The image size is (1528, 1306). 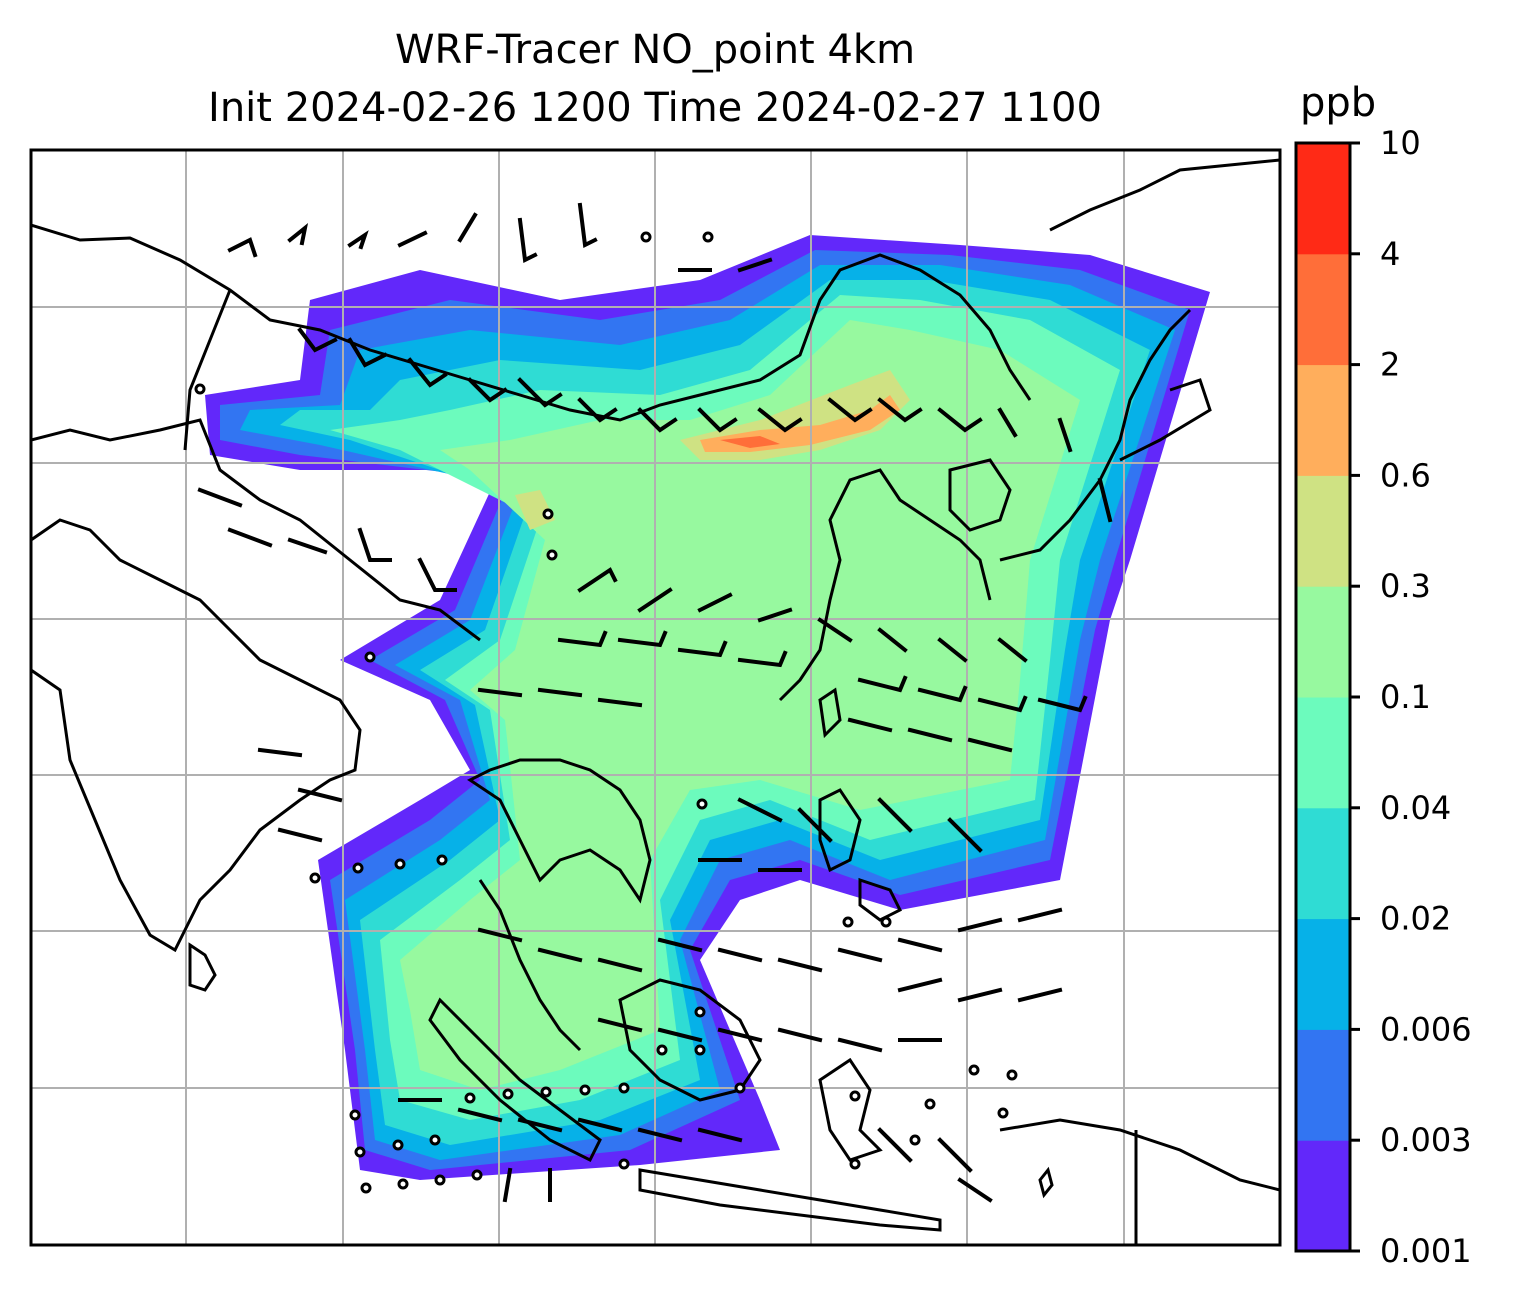 I want to click on colorbar-tick-label: 0.6, so click(x=1405, y=475).